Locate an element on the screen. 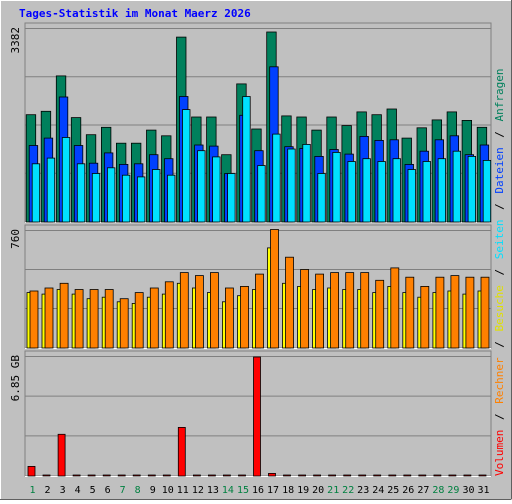 The width and height of the screenshot is (512, 504). day-label-8: 8 is located at coordinates (138, 490).